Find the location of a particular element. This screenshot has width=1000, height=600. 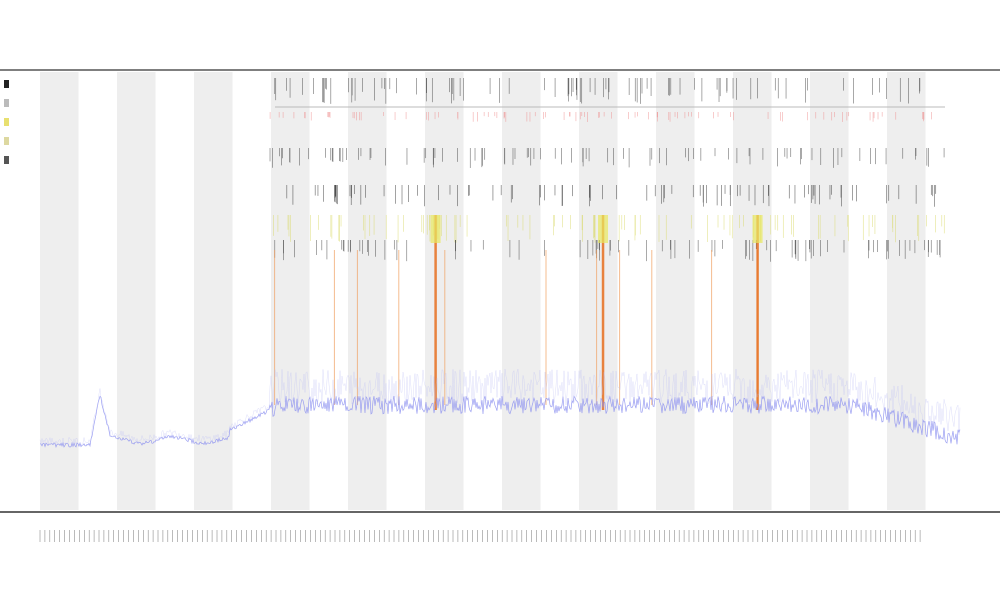

series-line-noise is located at coordinates (500, 407).